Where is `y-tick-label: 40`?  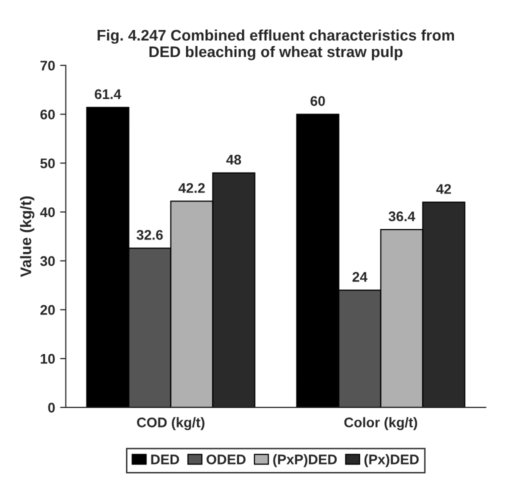 y-tick-label: 40 is located at coordinates (47, 212).